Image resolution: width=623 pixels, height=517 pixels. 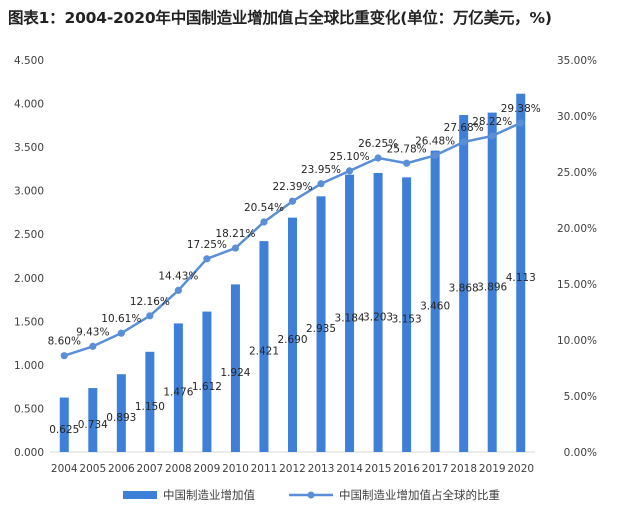 I want to click on x-tick-label: 2008, so click(x=178, y=469).